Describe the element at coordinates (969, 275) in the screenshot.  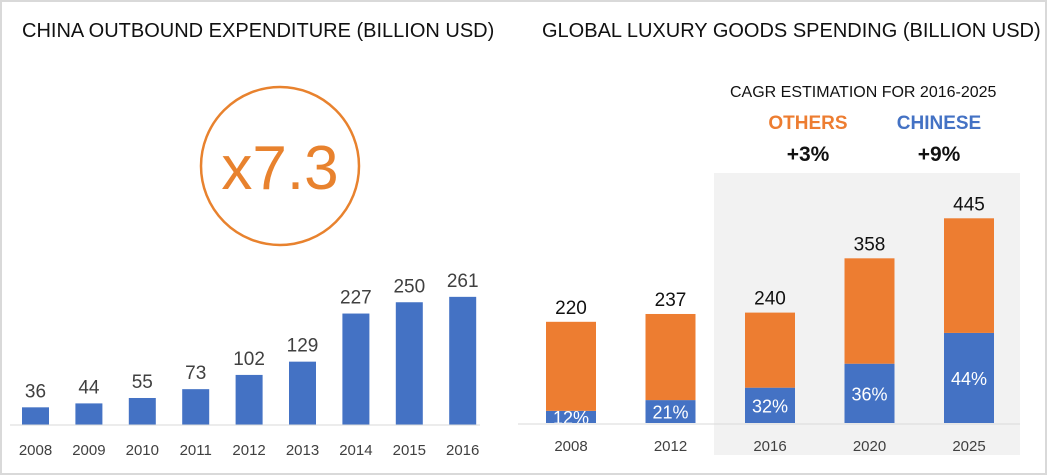
I see `others-segment-2025` at that location.